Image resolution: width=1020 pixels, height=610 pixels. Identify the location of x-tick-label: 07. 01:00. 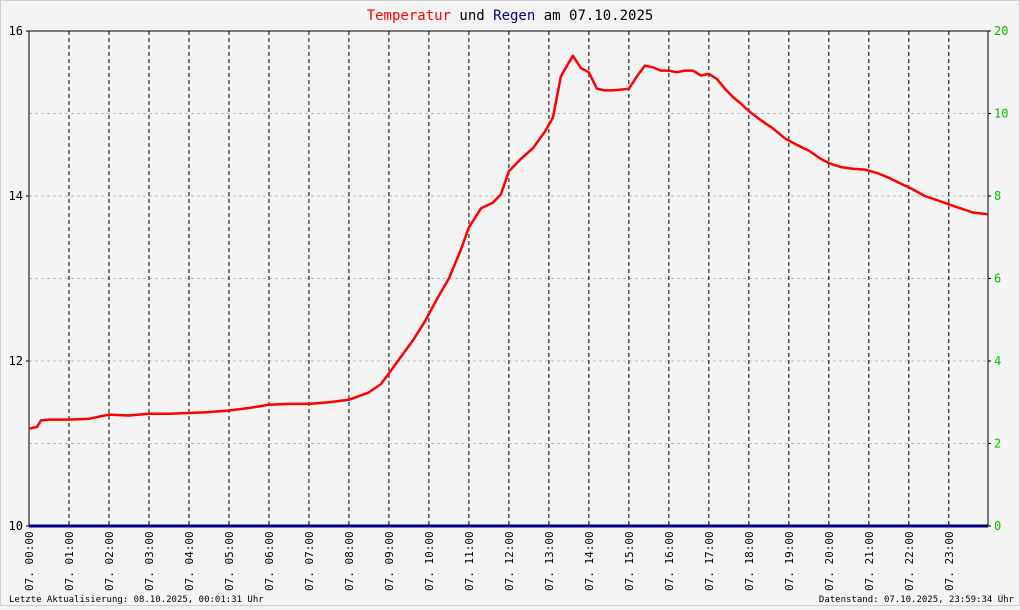
(69, 561).